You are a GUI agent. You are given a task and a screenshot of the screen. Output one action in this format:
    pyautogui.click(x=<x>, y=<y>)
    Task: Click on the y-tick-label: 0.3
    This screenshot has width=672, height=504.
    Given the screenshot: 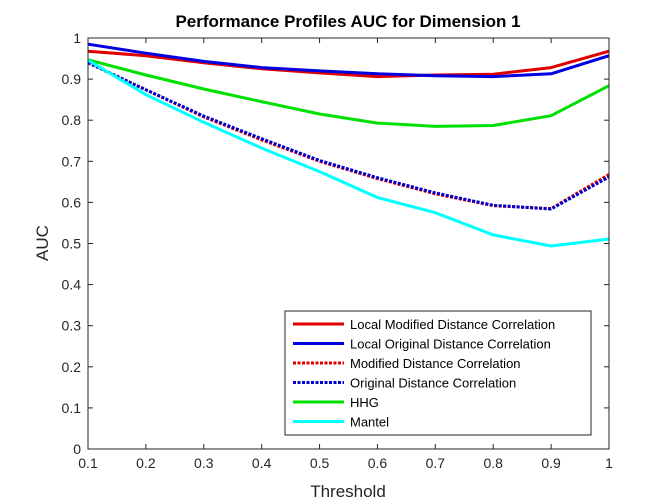 What is the action you would take?
    pyautogui.click(x=72, y=326)
    